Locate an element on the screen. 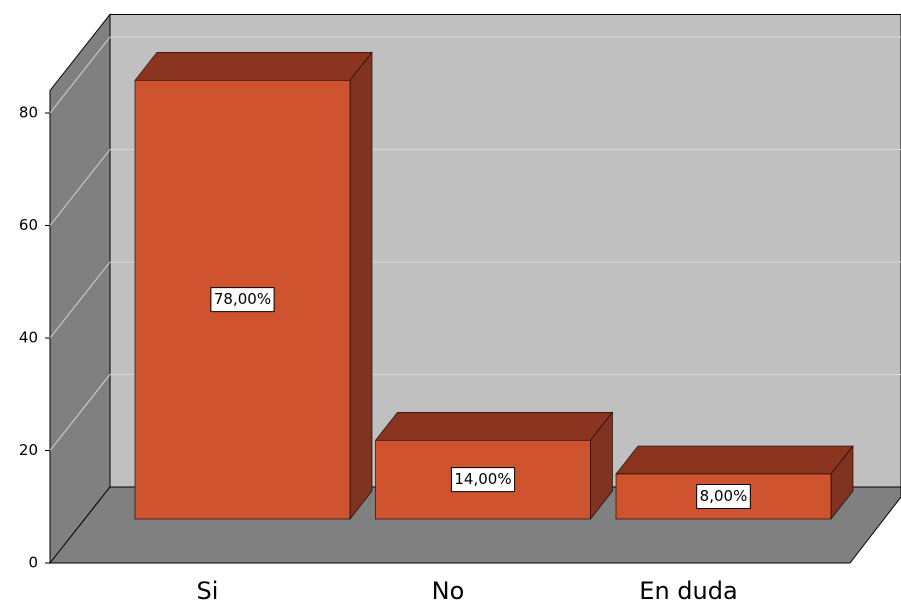 This screenshot has width=901, height=607. y-tick-label: 60 is located at coordinates (28, 225).